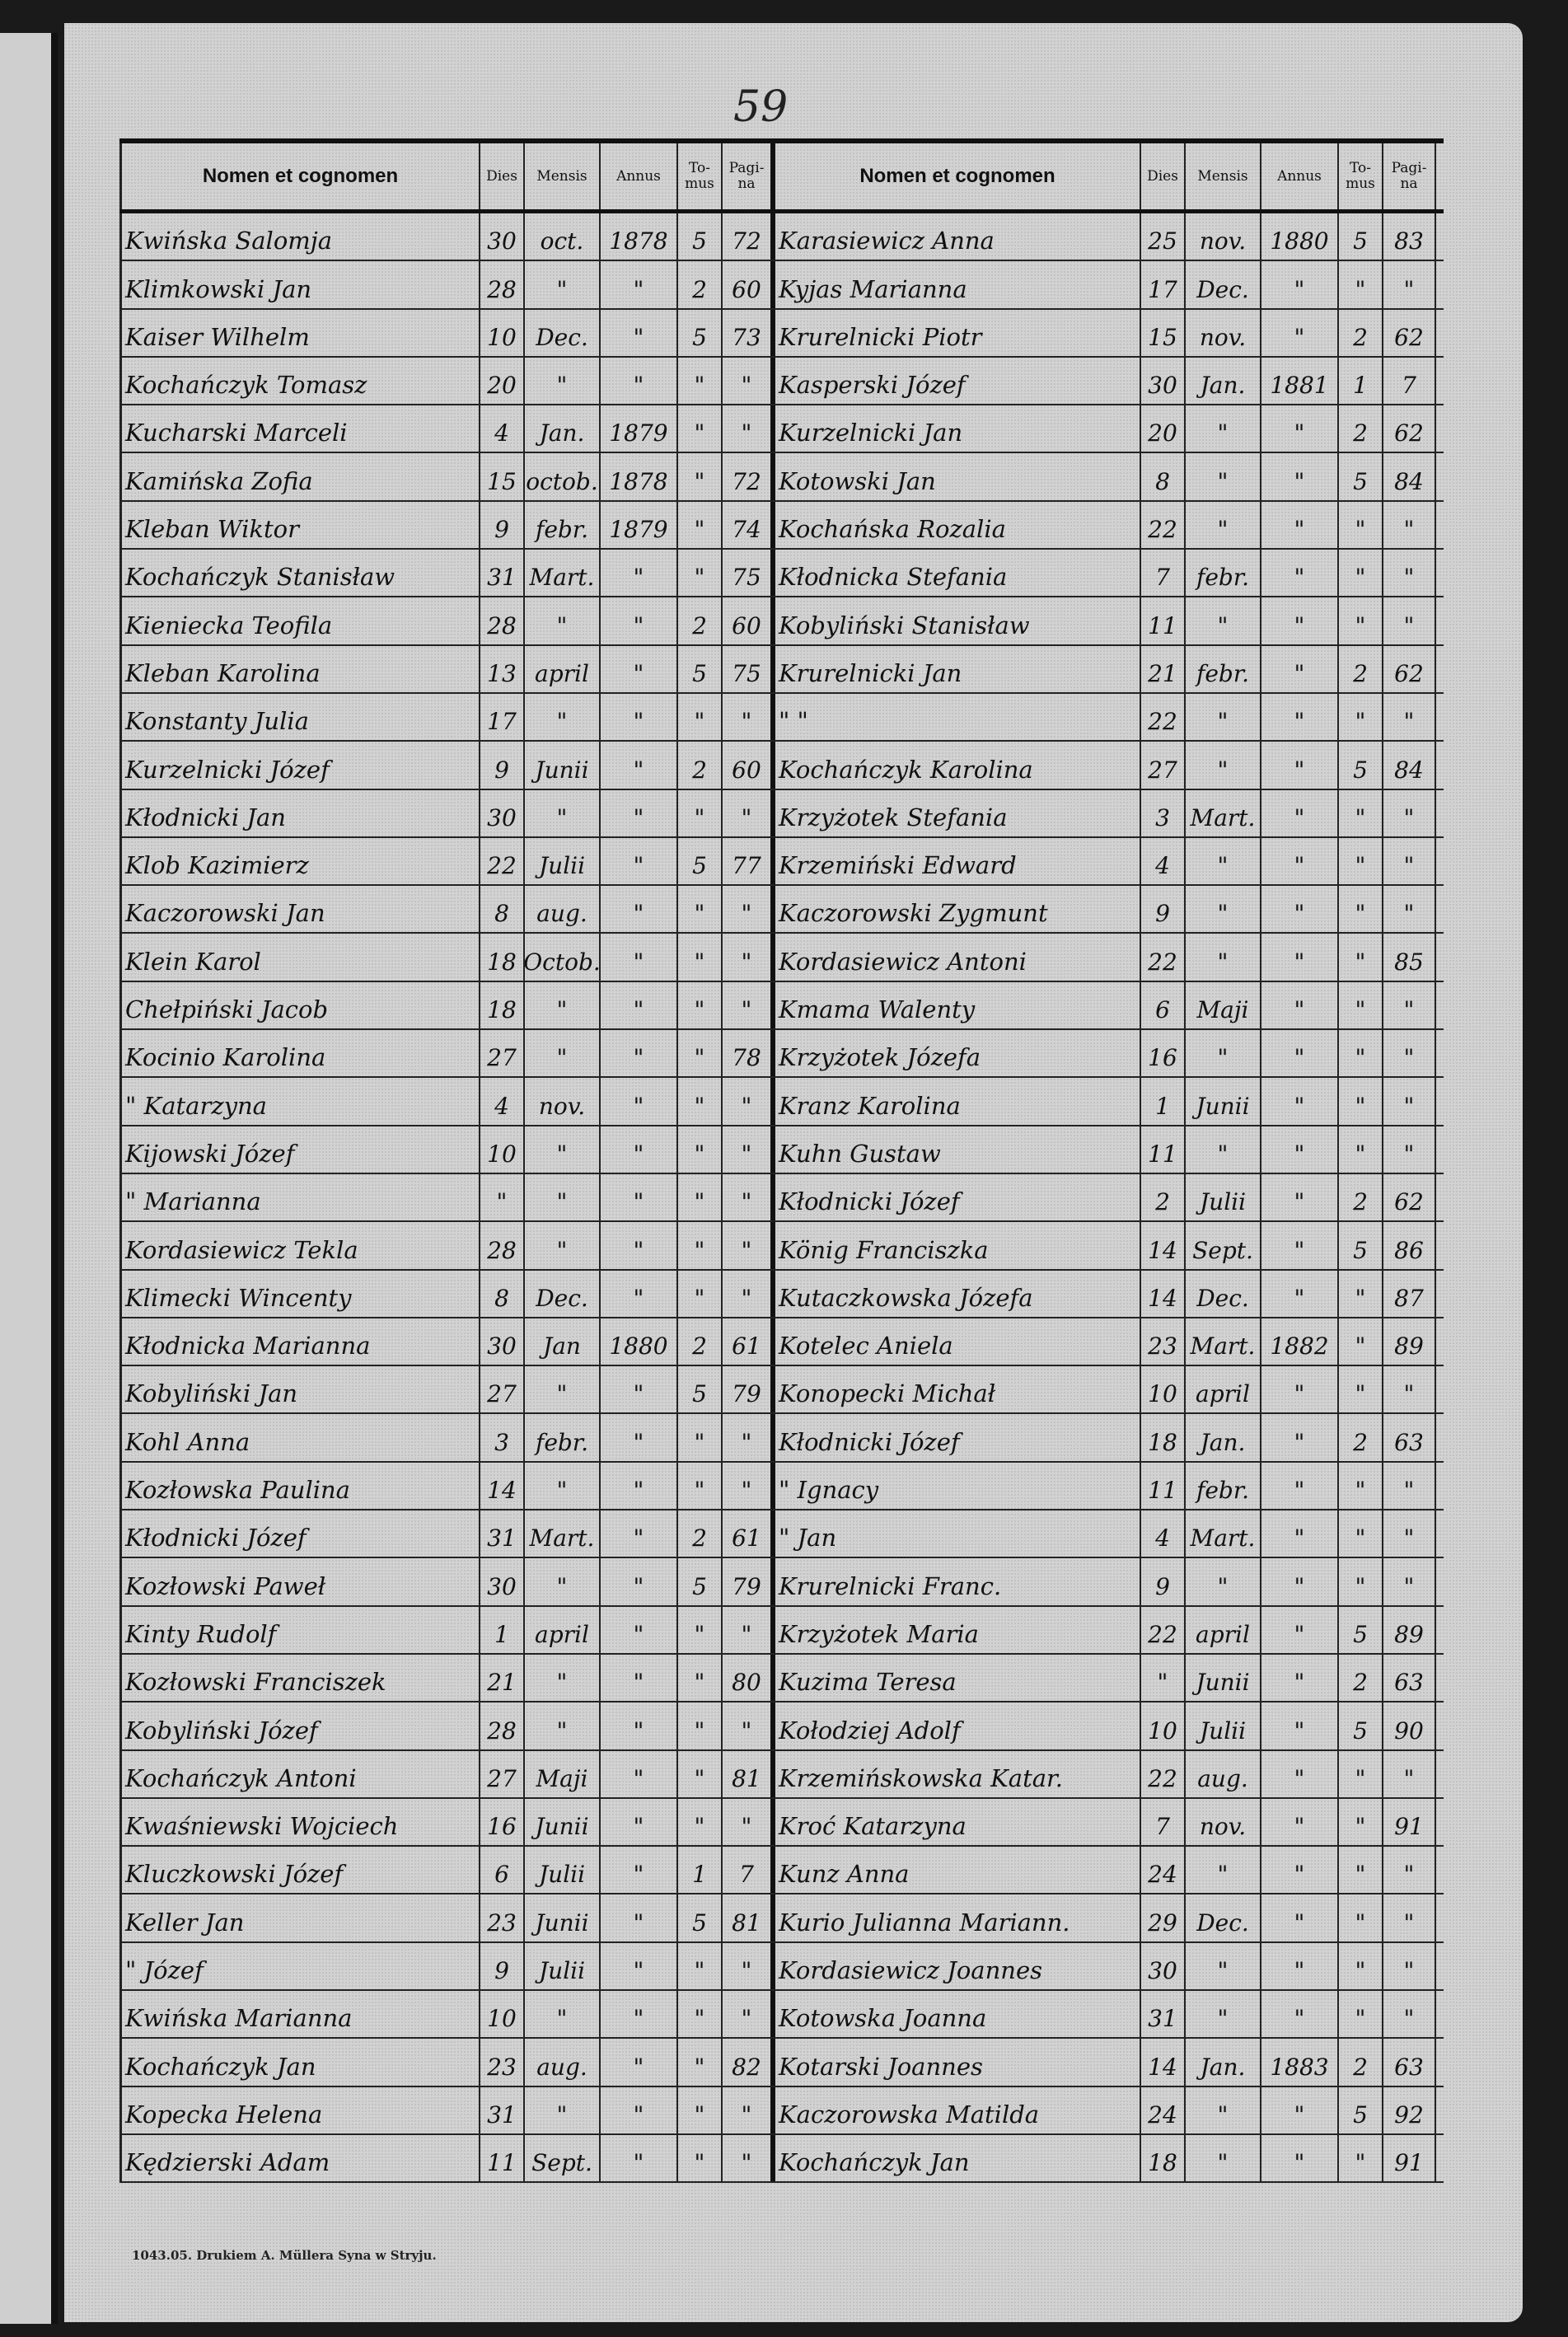 Image resolution: width=1568 pixels, height=2337 pixels. What do you see at coordinates (749, 284) in the screenshot?
I see `left-pagina-cell: 60` at bounding box center [749, 284].